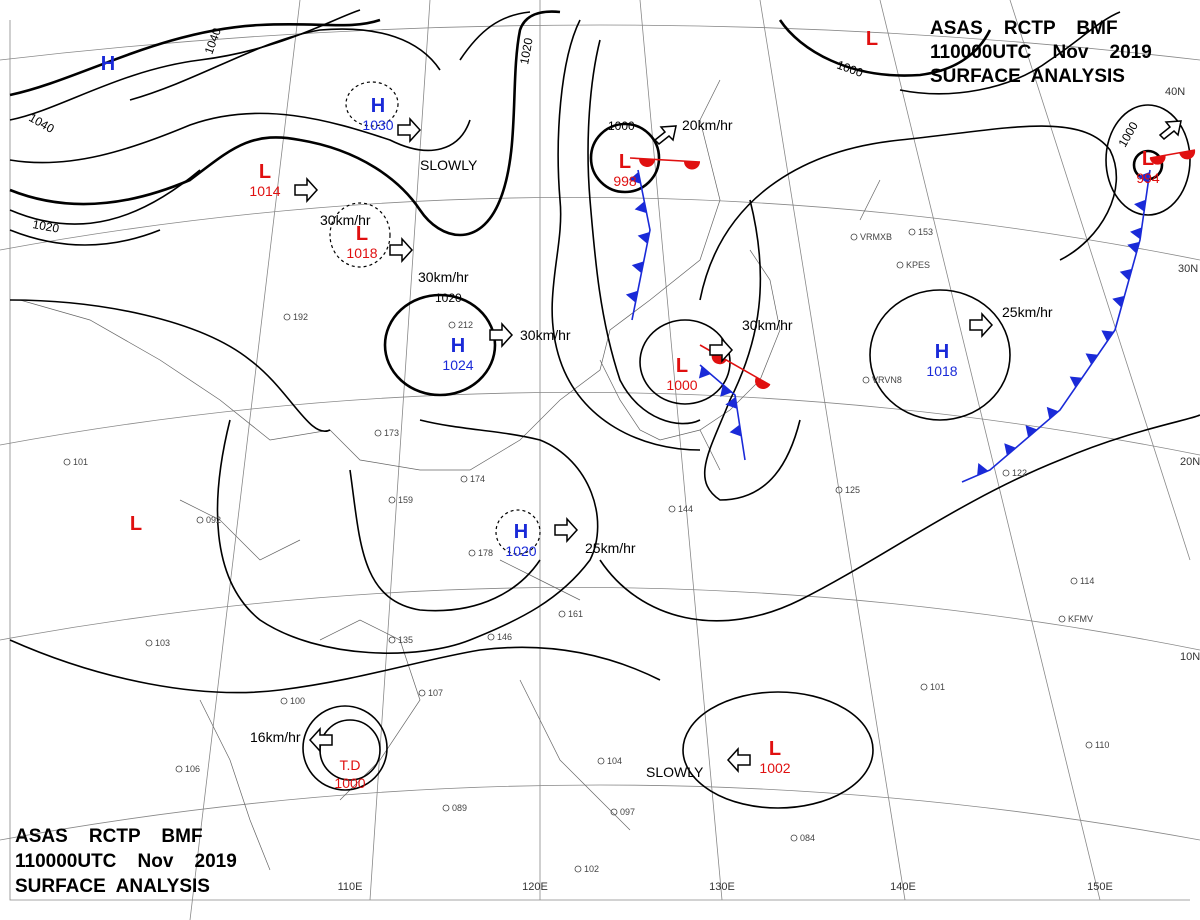  Describe the element at coordinates (520, 551) in the screenshot. I see `system-pressure: 1020` at that location.